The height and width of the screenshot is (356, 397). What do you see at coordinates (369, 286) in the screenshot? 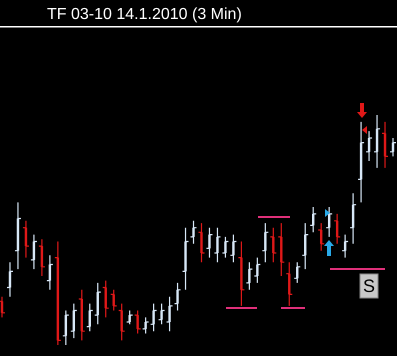
I see `annotation: S` at bounding box center [369, 286].